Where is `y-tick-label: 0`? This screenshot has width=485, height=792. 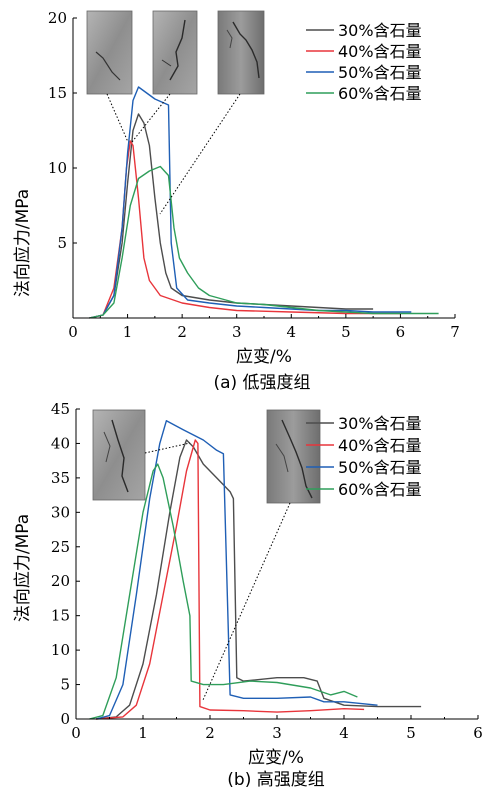
y-tick-label: 0 is located at coordinates (65, 719).